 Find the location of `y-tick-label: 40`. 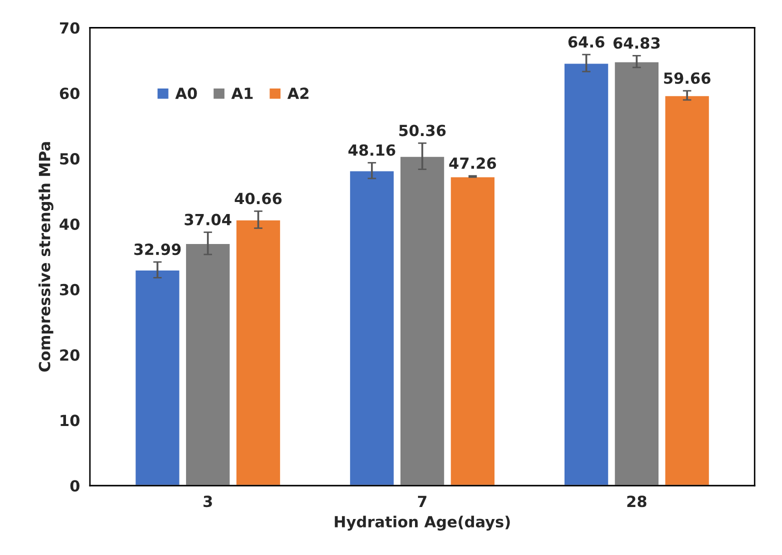

y-tick-label: 40 is located at coordinates (70, 224).